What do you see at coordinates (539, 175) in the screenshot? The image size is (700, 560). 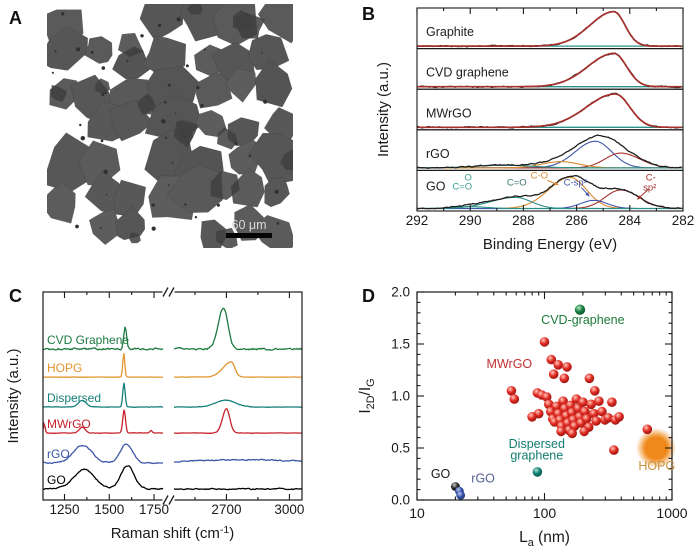 I see `annotation-text: C-O` at bounding box center [539, 175].